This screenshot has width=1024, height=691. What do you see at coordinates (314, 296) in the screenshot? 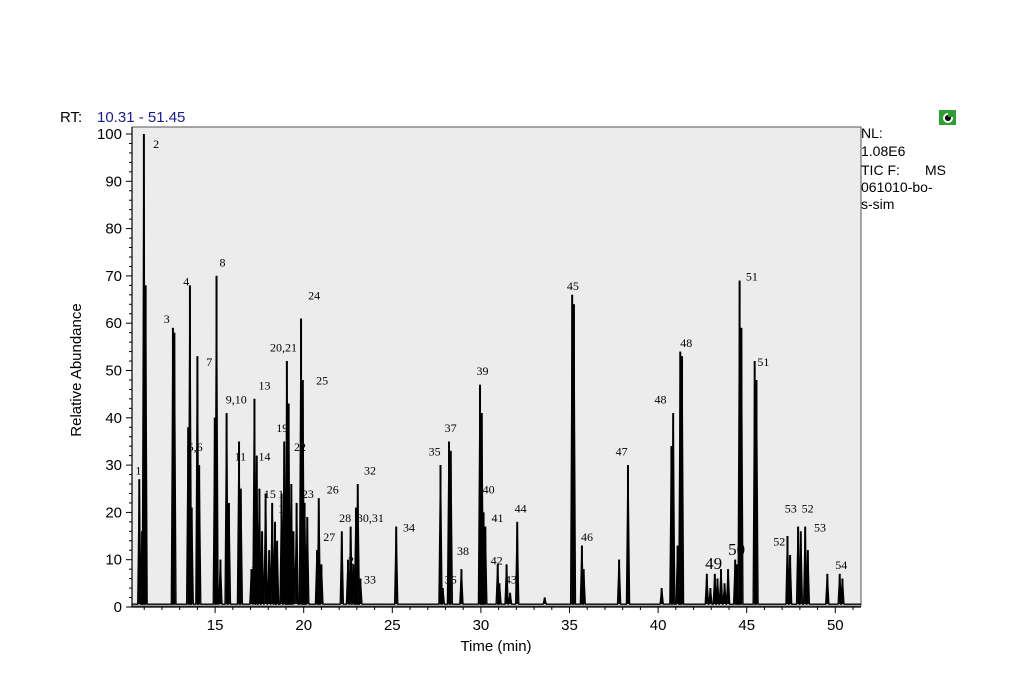
I see `peak-label: 24` at bounding box center [314, 296].